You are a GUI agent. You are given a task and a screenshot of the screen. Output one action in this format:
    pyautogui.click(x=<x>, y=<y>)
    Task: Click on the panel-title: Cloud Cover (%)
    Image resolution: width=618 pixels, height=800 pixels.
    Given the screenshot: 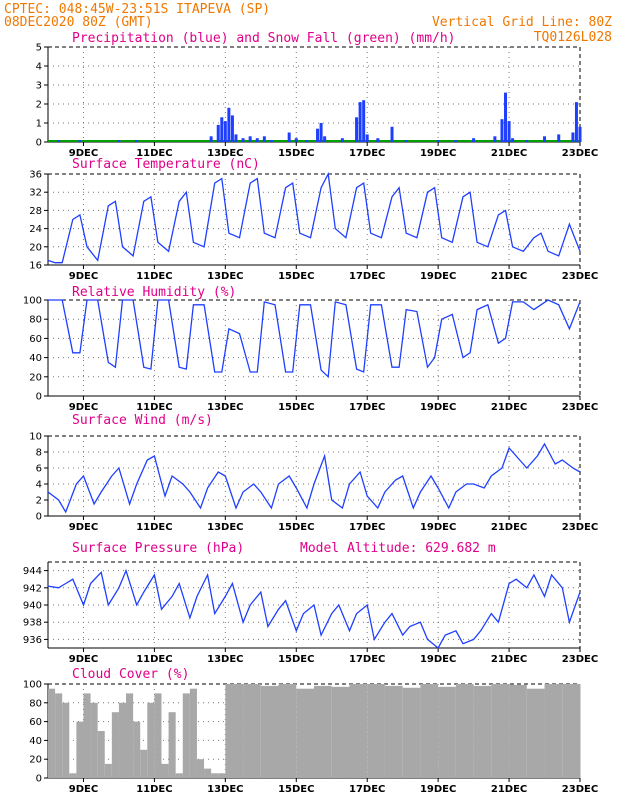 What is the action you would take?
    pyautogui.click(x=130, y=674)
    